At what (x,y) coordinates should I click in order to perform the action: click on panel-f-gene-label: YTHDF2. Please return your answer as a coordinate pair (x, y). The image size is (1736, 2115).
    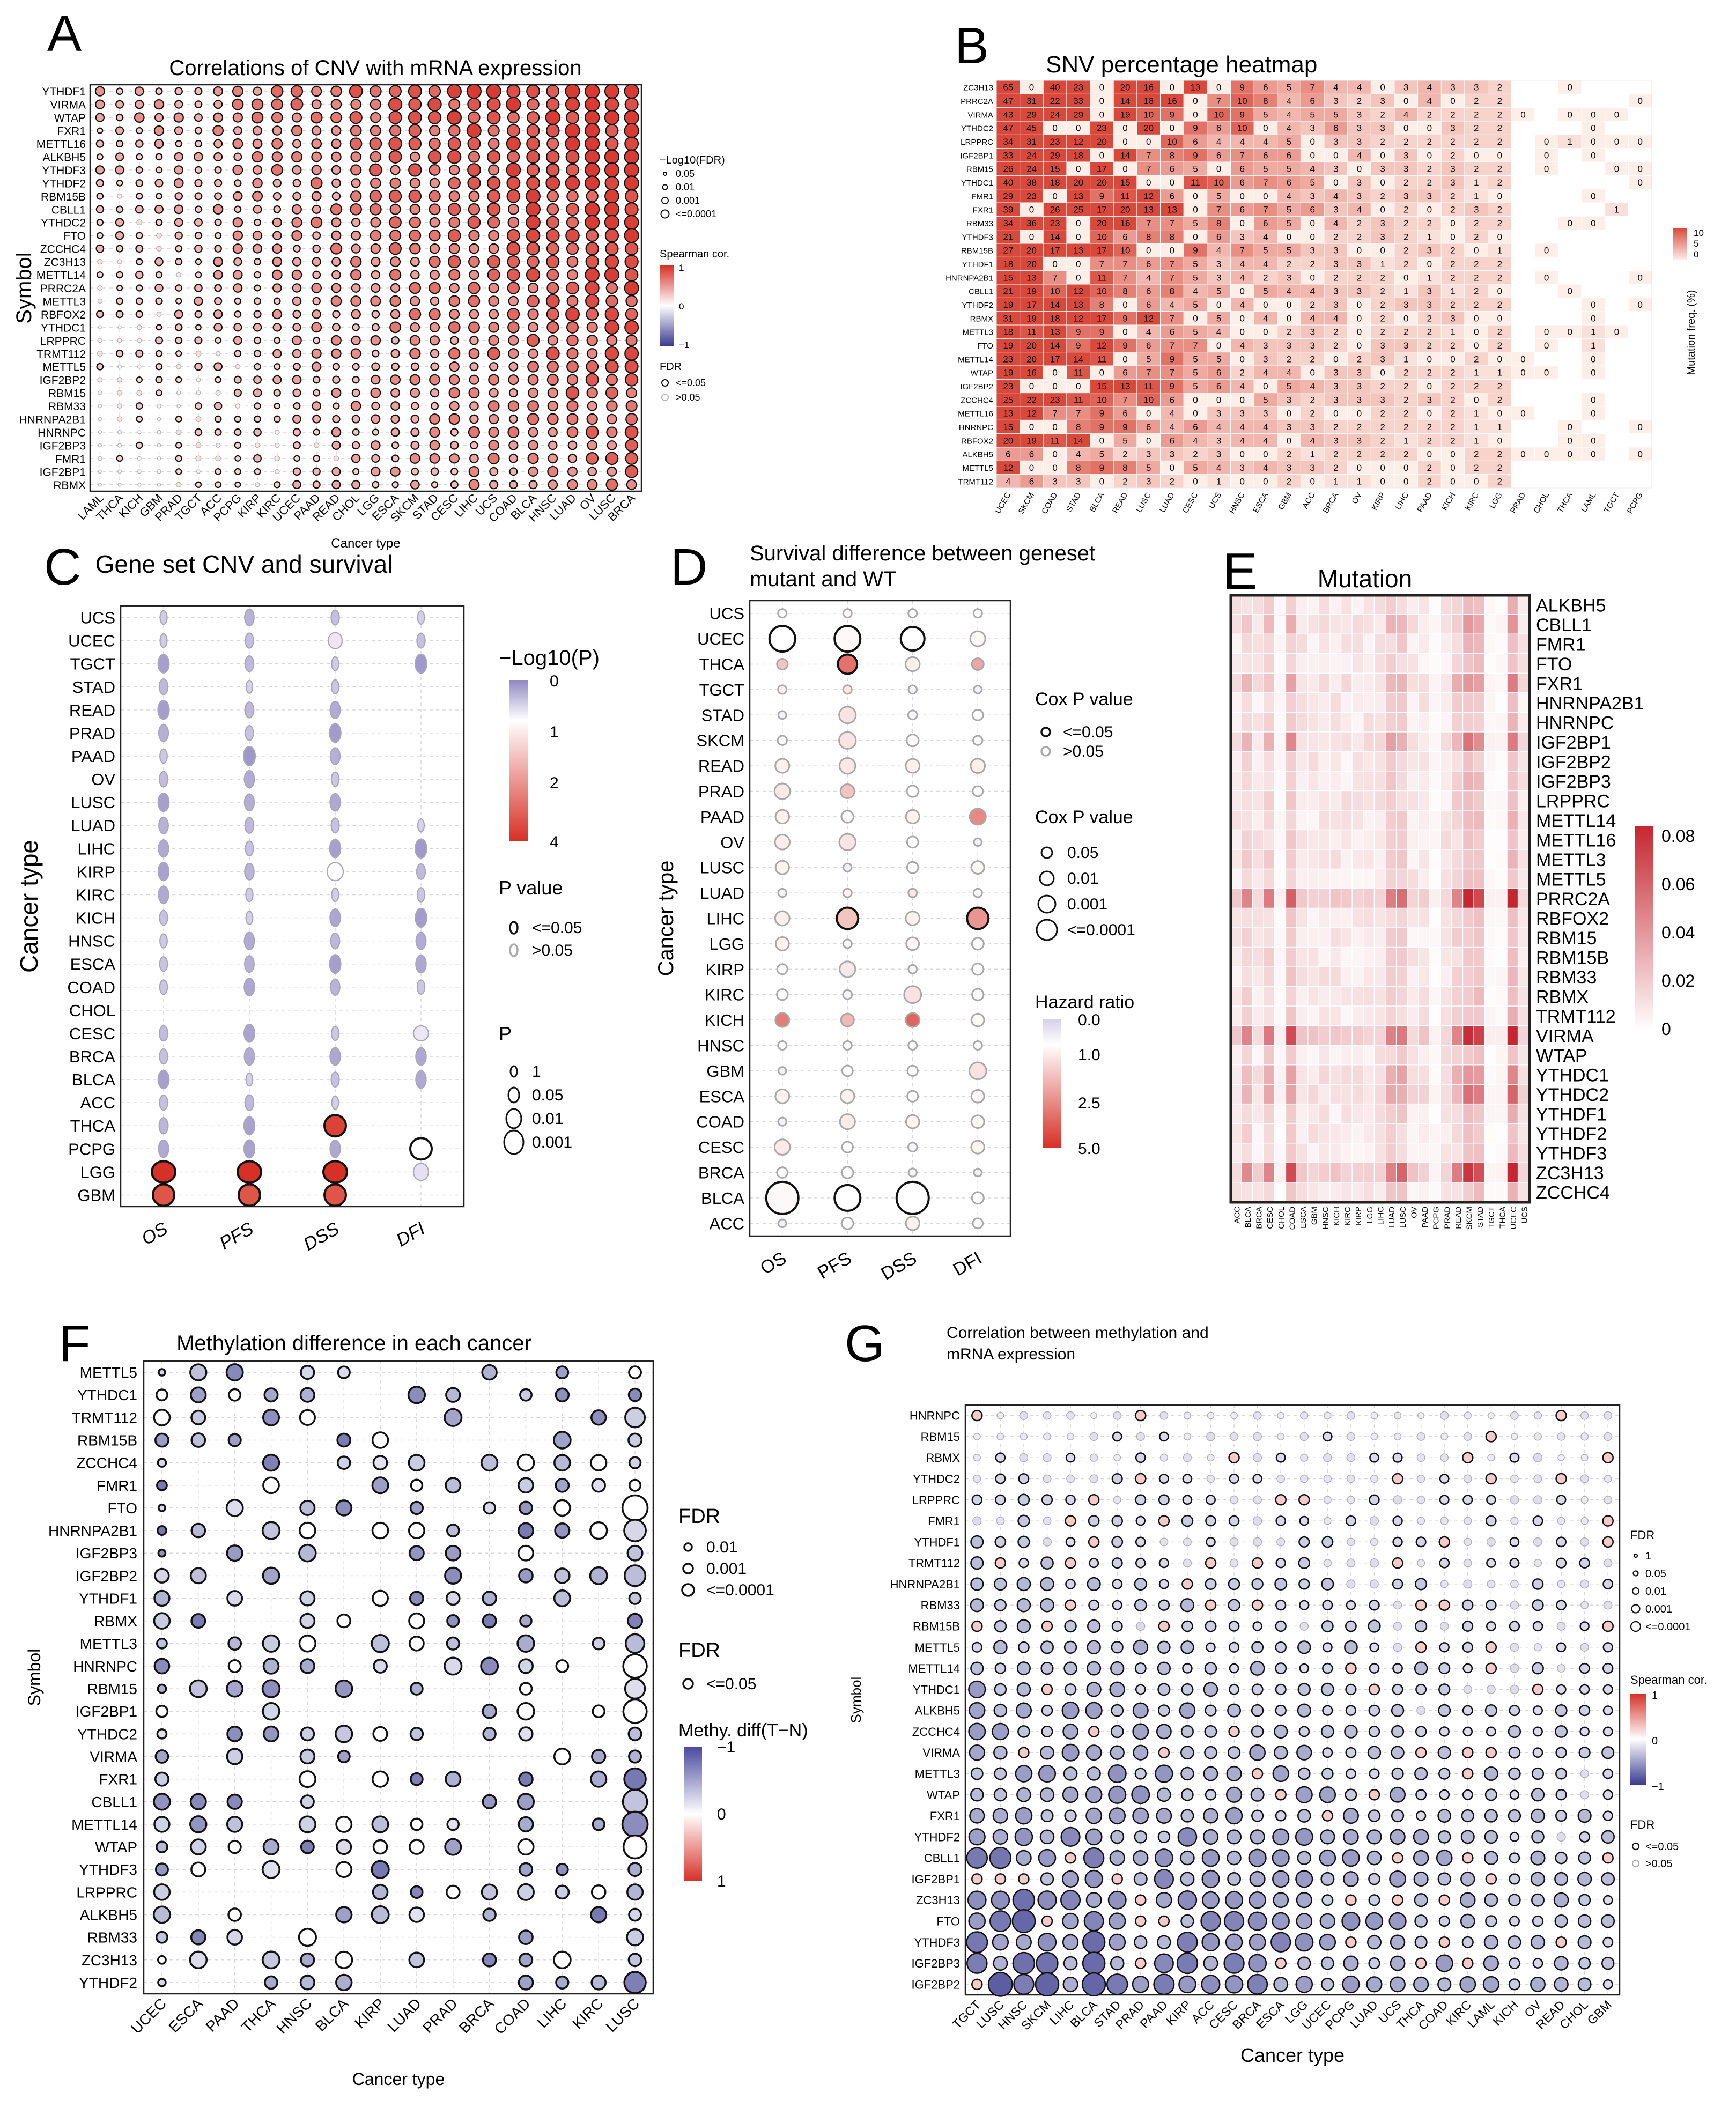
    Looking at the image, I should click on (108, 1983).